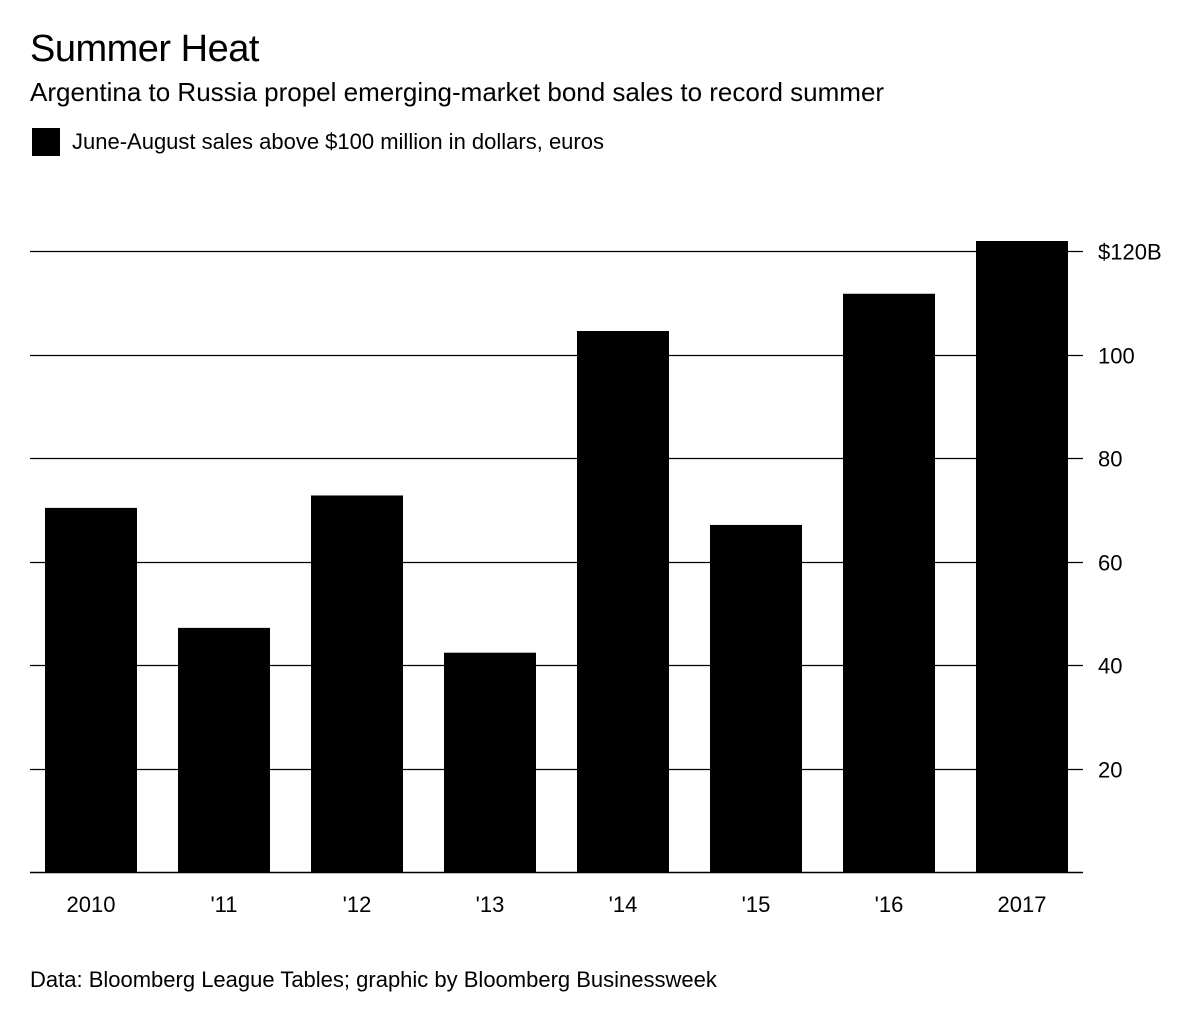 The image size is (1200, 1015). Describe the element at coordinates (756, 904) in the screenshot. I see `x-tick-label: '15` at that location.